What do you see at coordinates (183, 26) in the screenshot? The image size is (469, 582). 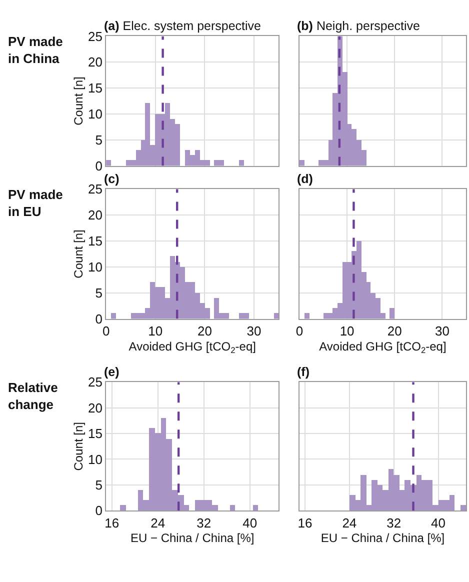 I see `chart-title: (a) Elec. system perspective` at bounding box center [183, 26].